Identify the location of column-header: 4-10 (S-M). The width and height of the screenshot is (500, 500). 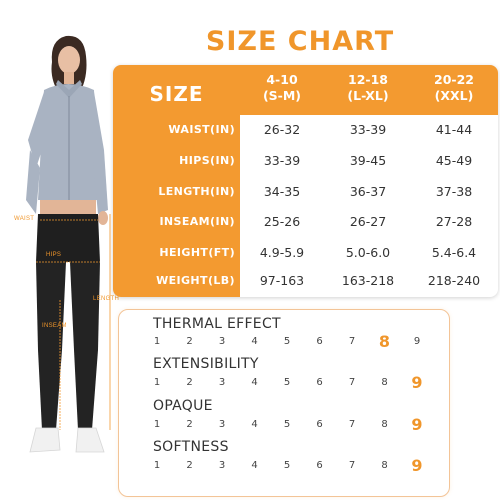
(282, 88).